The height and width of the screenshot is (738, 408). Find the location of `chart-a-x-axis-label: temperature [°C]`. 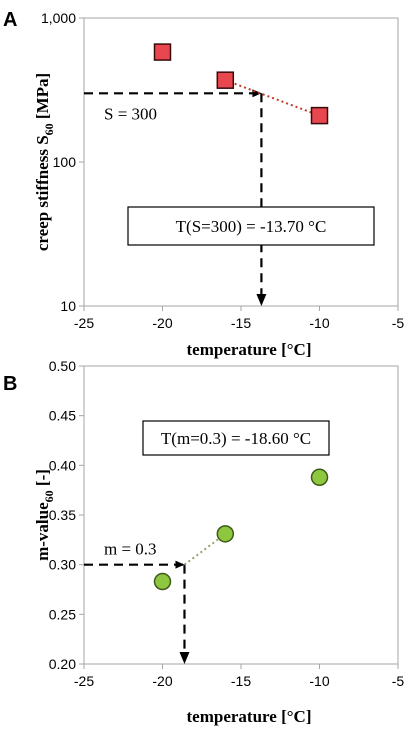

chart-a-x-axis-label: temperature [°C] is located at coordinates (249, 349).